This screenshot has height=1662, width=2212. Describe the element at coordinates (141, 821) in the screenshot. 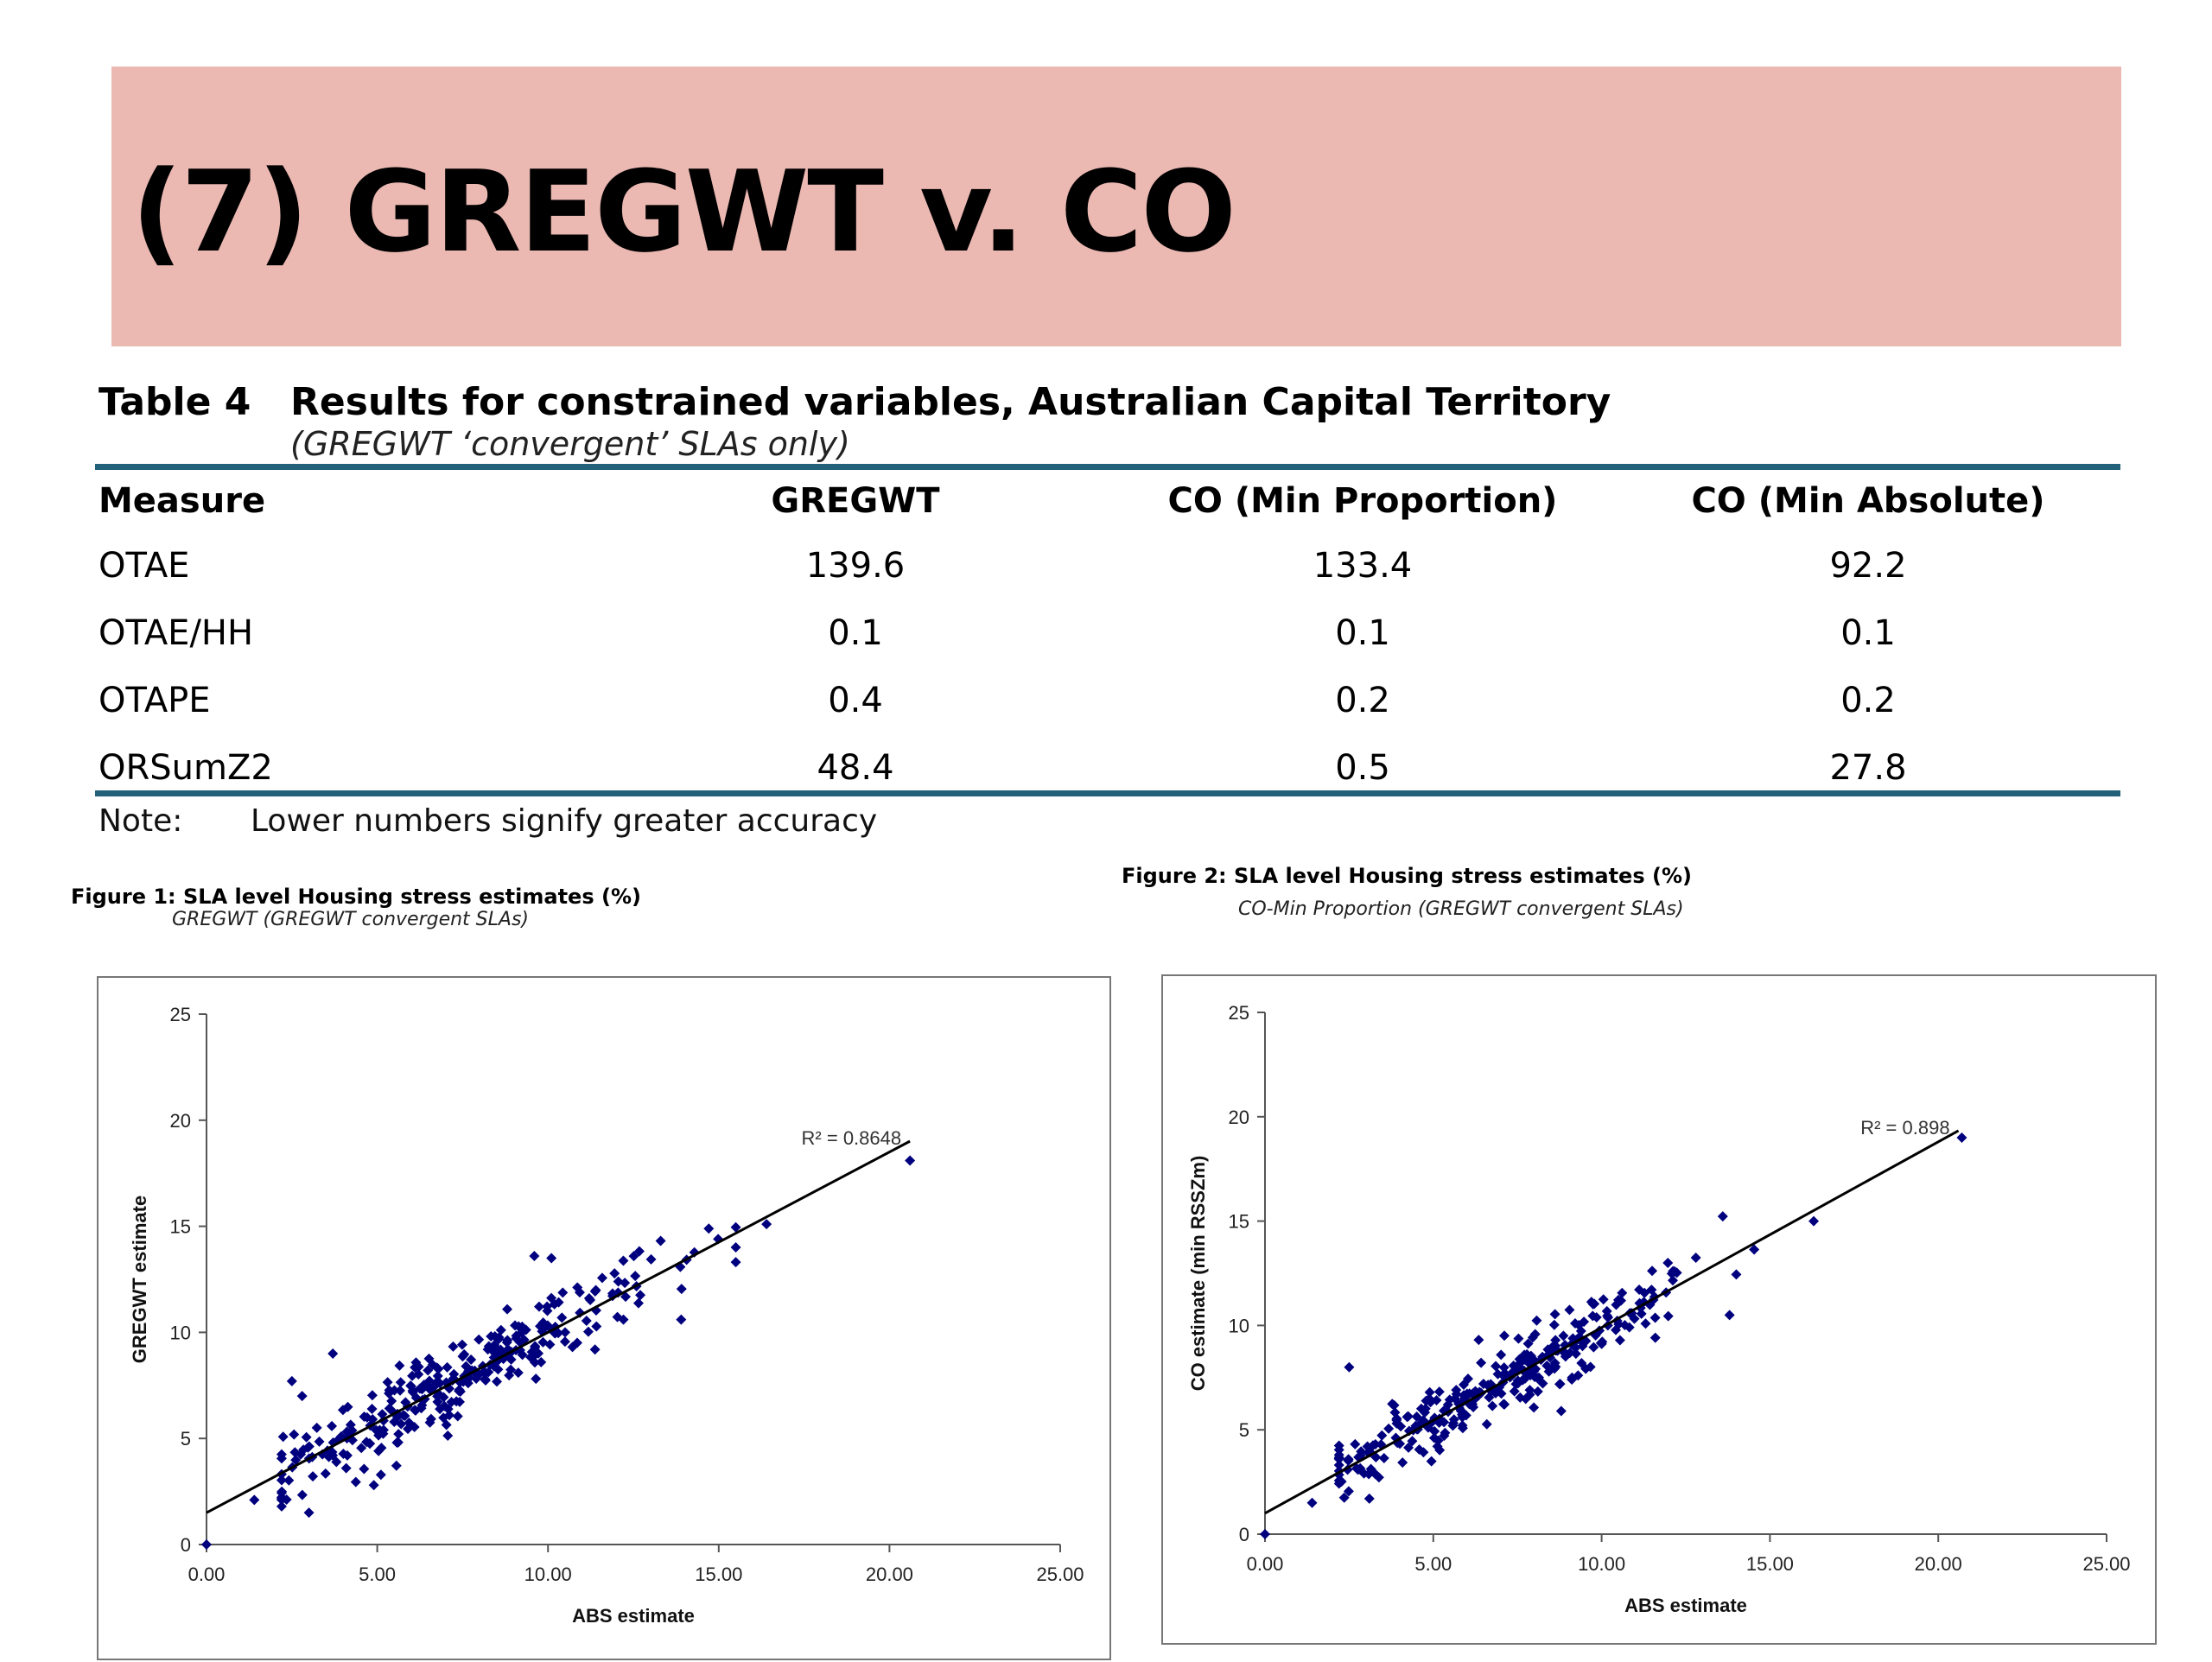

I see `note-label: Note:` at that location.